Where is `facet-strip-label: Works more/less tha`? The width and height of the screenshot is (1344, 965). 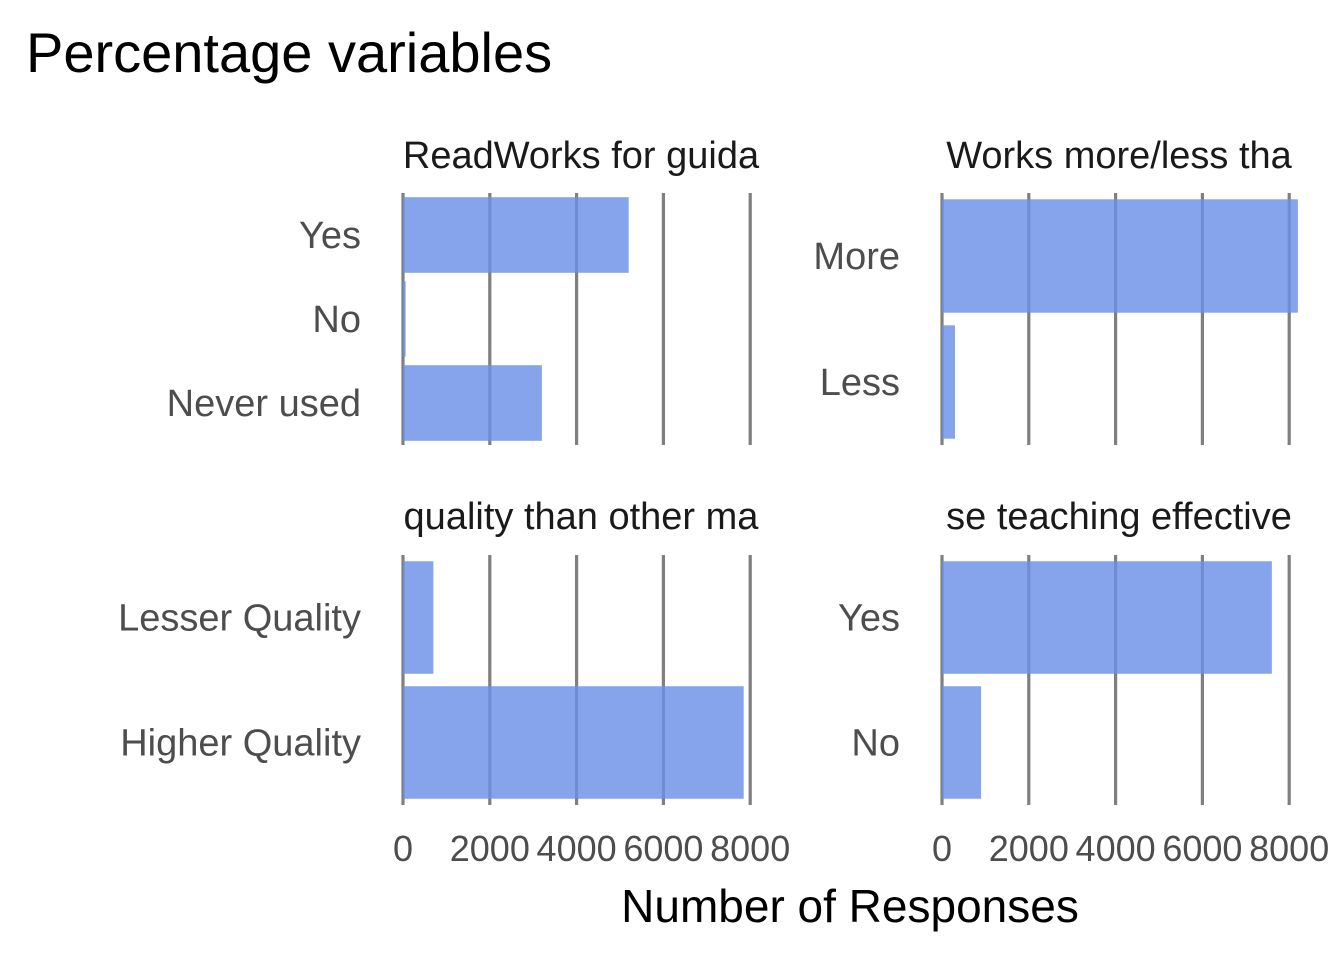
facet-strip-label: Works more/less tha is located at coordinates (1119, 156).